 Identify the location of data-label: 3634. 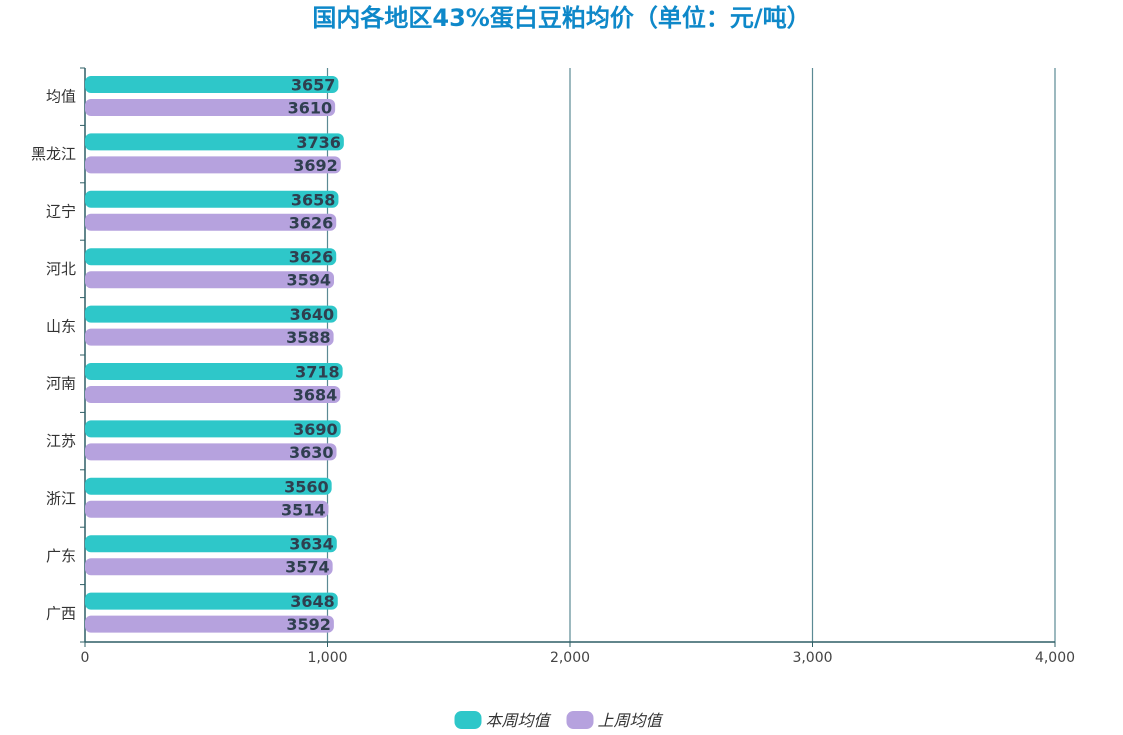
(311, 544).